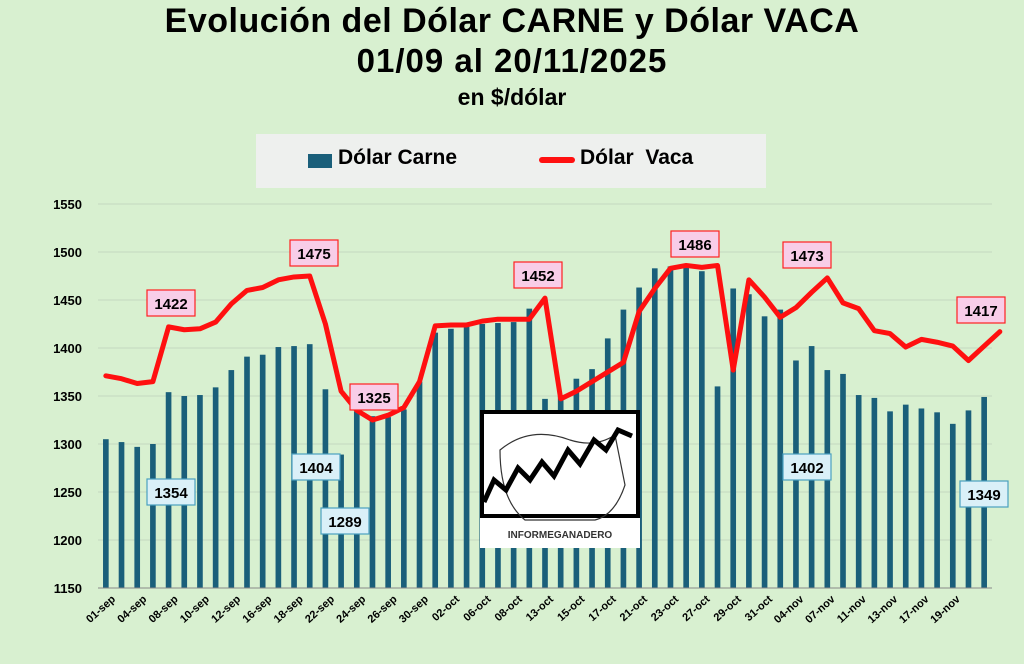 This screenshot has height=664, width=1024. What do you see at coordinates (560, 535) in the screenshot?
I see `watermark-text: INFORMEGANADERO` at bounding box center [560, 535].